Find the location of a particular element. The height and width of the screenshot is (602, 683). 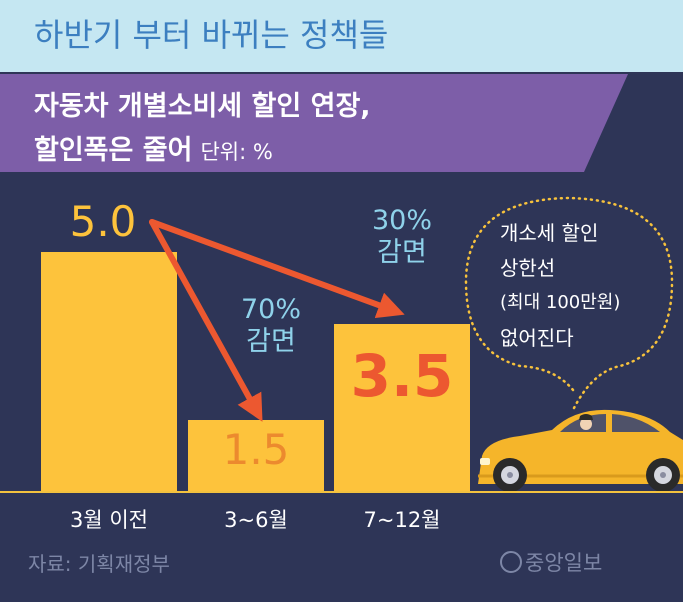

annotation-1-percent: 70% is located at coordinates (271, 309).